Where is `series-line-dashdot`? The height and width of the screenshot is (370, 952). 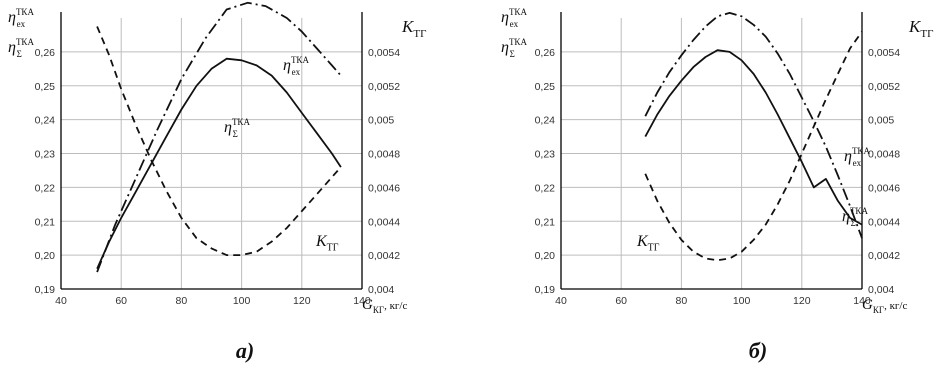 series-line-dashdot is located at coordinates (753, 125).